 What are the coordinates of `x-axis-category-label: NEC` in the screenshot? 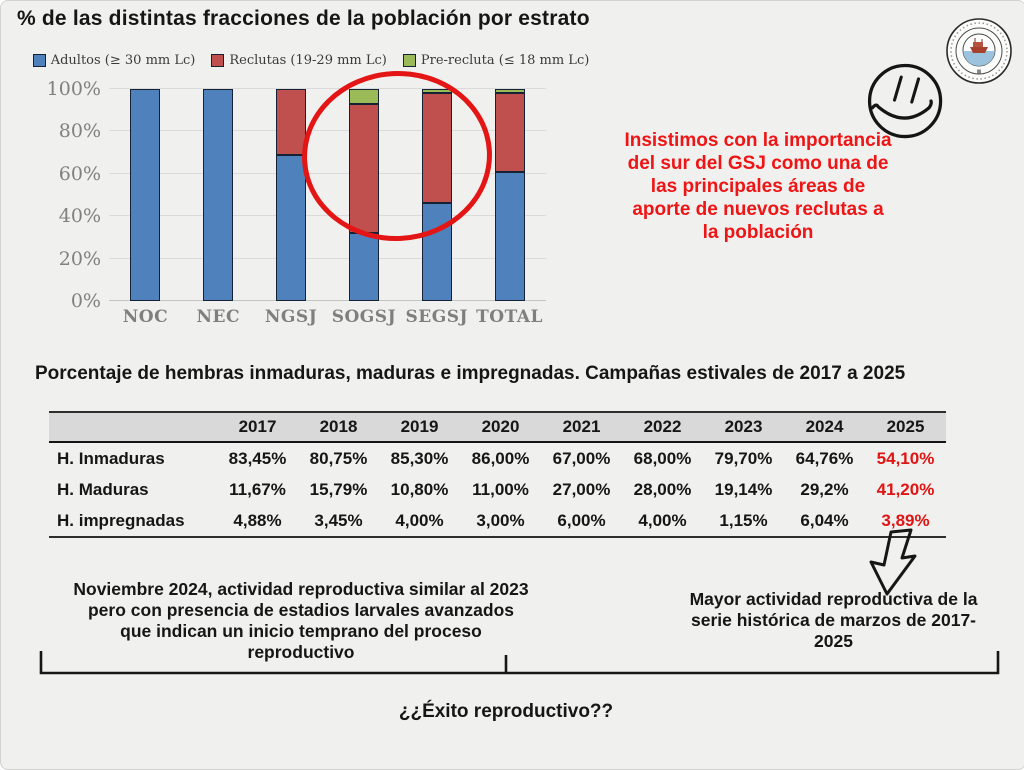 It's located at (218, 317).